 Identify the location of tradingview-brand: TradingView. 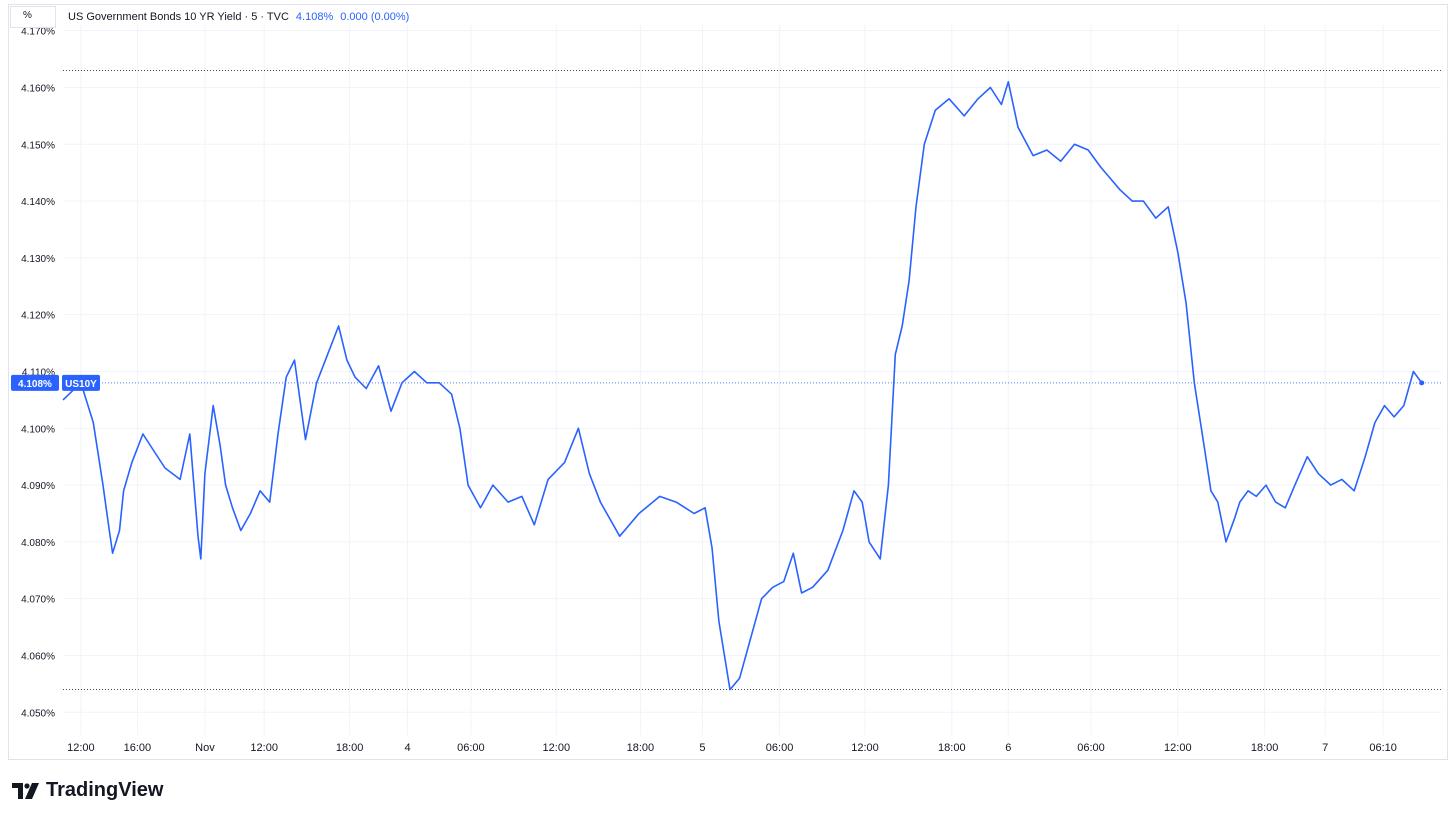
(87, 790).